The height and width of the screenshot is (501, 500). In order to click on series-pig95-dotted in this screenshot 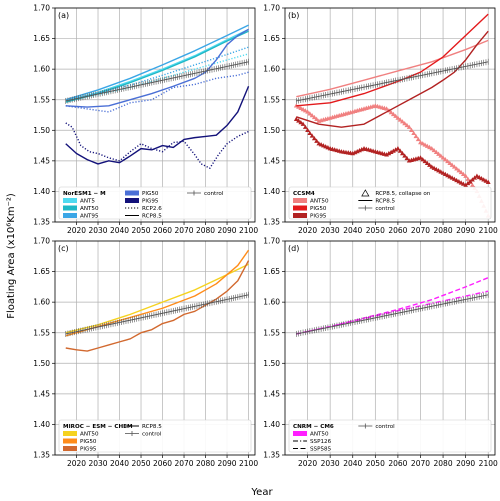, I will do `click(157, 145)`.